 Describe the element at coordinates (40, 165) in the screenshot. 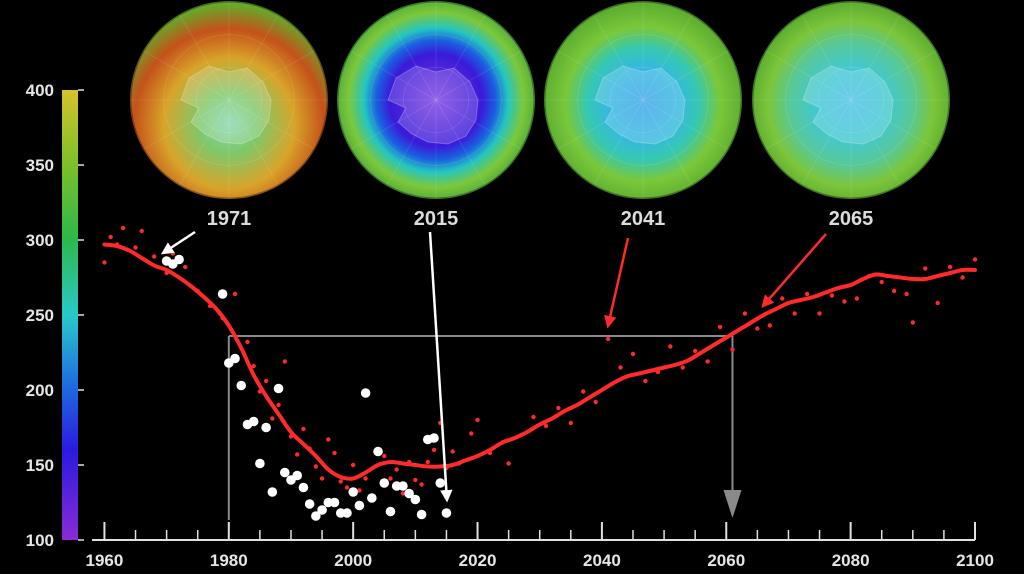

I see `colorbar-tick-label: 350` at that location.